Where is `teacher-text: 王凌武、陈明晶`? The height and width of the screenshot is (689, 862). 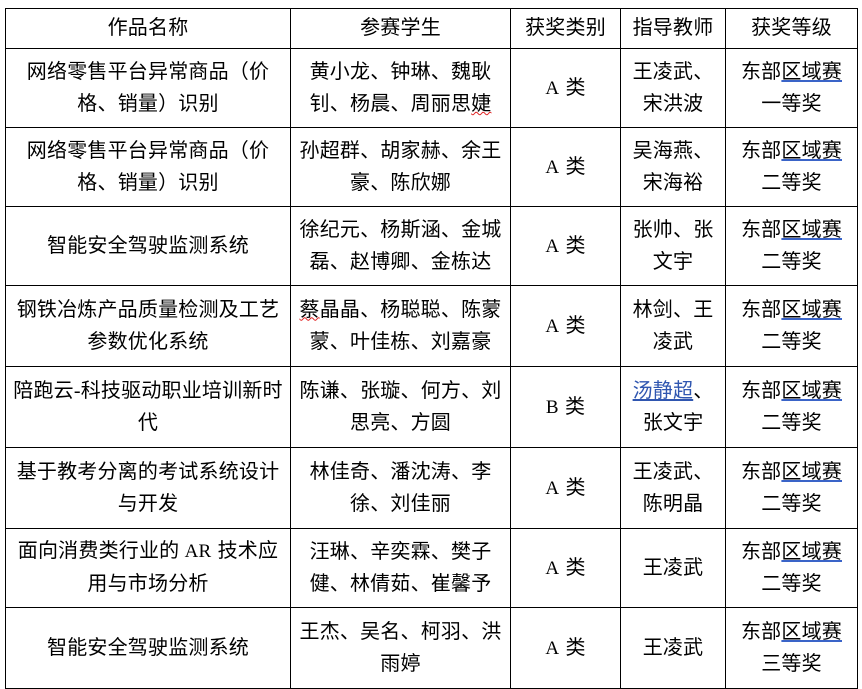
teacher-text: 王凌武、陈明晶 is located at coordinates (673, 487).